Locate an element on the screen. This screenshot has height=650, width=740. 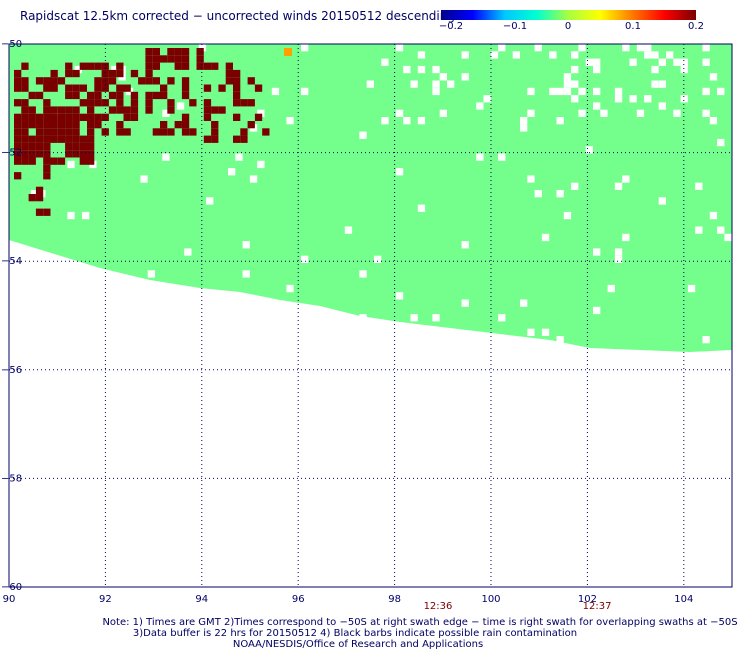
lon-tick-label: 94 is located at coordinates (201, 599).